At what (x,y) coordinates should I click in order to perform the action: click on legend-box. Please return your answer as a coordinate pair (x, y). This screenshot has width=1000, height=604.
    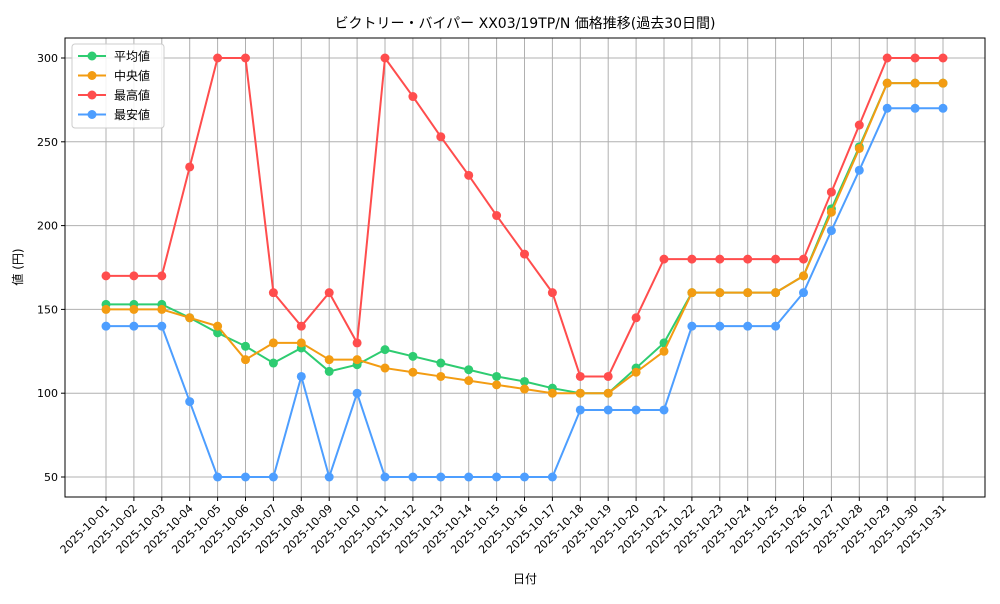
    Looking at the image, I should click on (118, 86).